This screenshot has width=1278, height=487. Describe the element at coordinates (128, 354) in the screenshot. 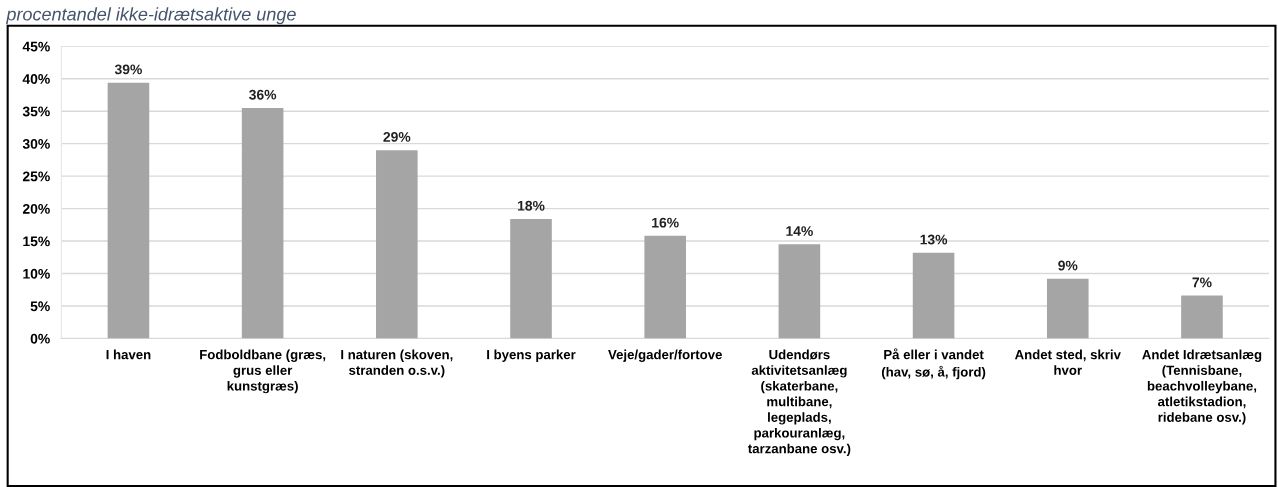

I see `x-tick-label: I haven` at that location.